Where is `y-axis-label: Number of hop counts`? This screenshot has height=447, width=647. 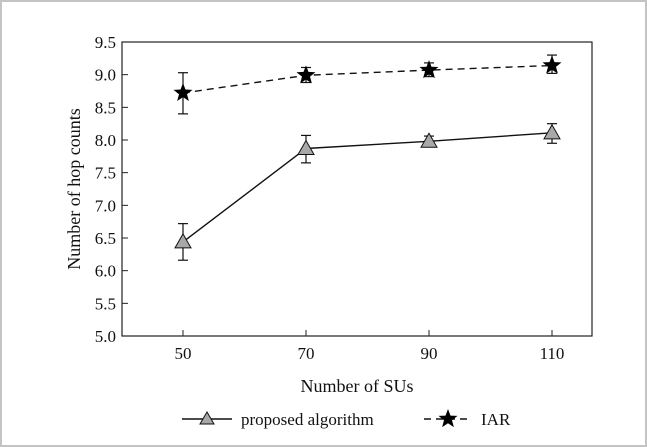
y-axis-label: Number of hop counts is located at coordinates (74, 188).